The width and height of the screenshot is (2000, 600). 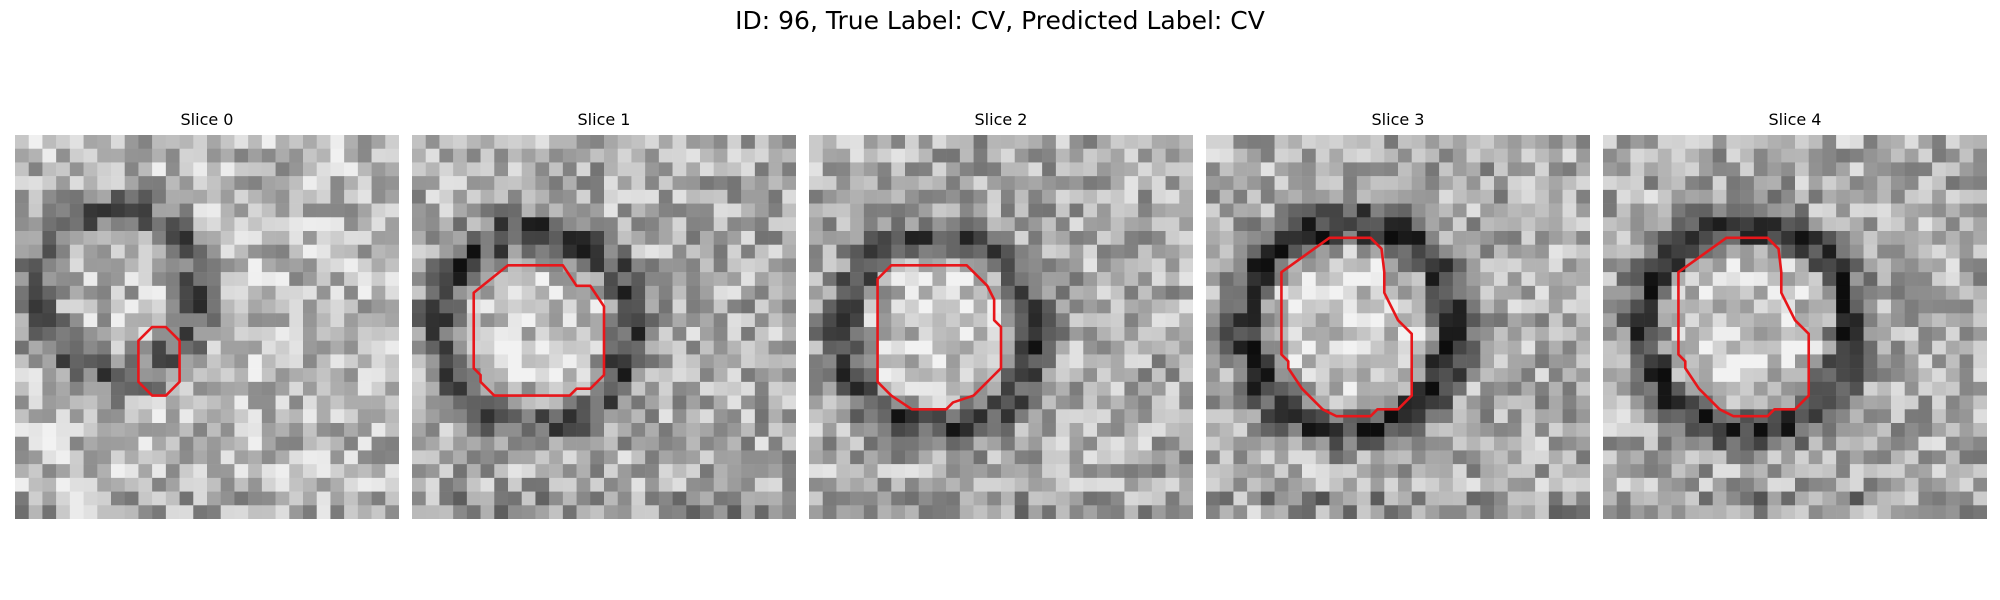 What do you see at coordinates (1795, 119) in the screenshot?
I see `slice-title-4: Slice 4` at bounding box center [1795, 119].